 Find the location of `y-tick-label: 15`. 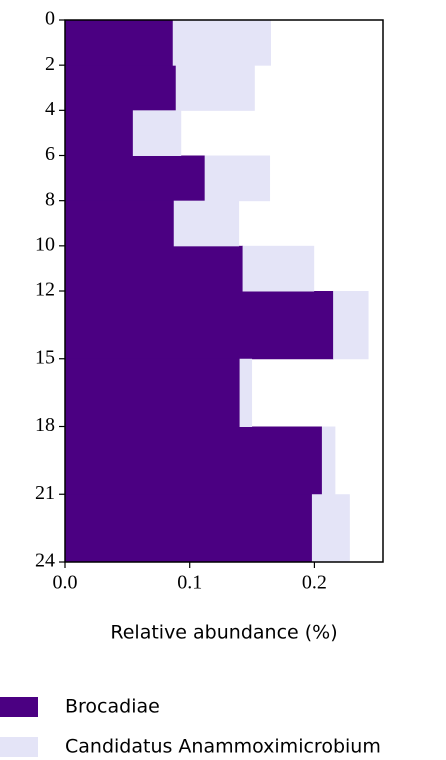

y-tick-label: 15 is located at coordinates (45, 357).